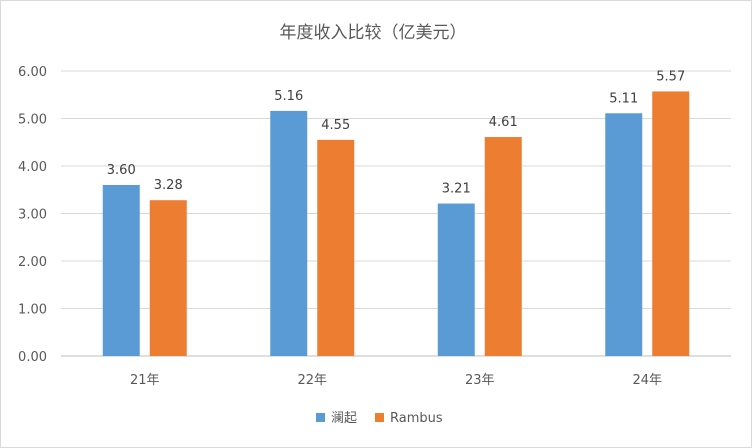 The height and width of the screenshot is (448, 752). I want to click on x-category-label: 21年, so click(145, 380).